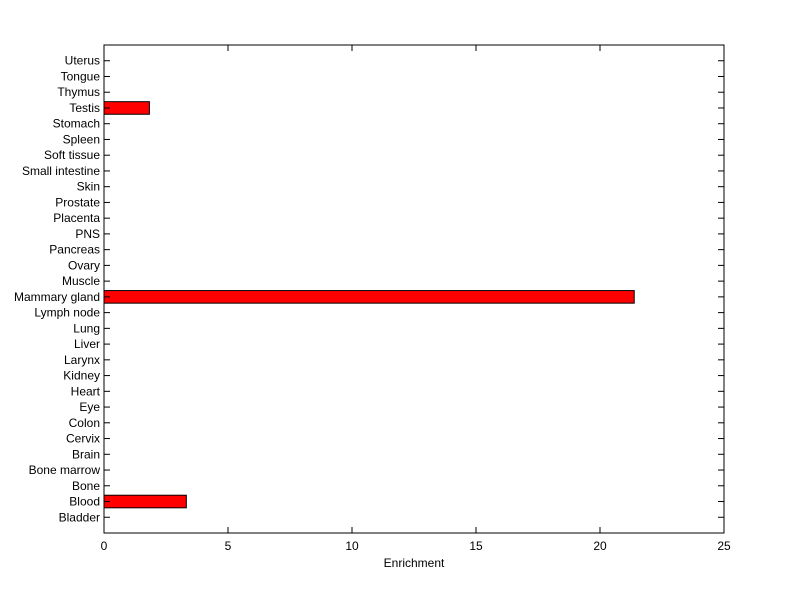 The width and height of the screenshot is (800, 599). What do you see at coordinates (89, 407) in the screenshot?
I see `y-tick-label: Eye` at bounding box center [89, 407].